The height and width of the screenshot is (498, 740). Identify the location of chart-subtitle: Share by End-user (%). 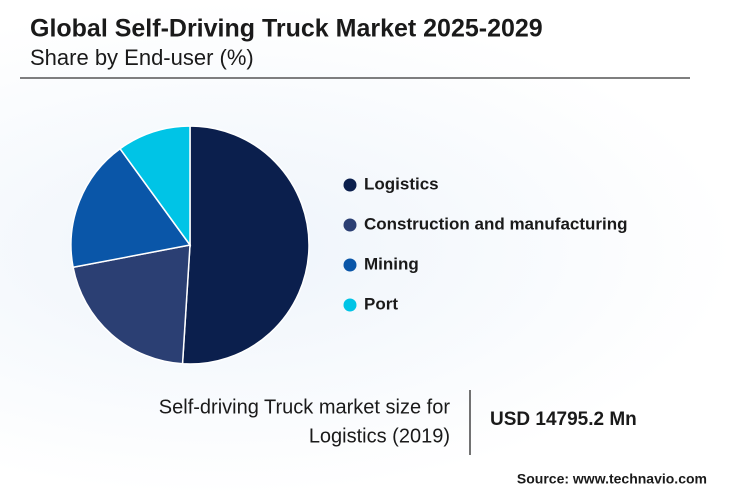
(142, 57).